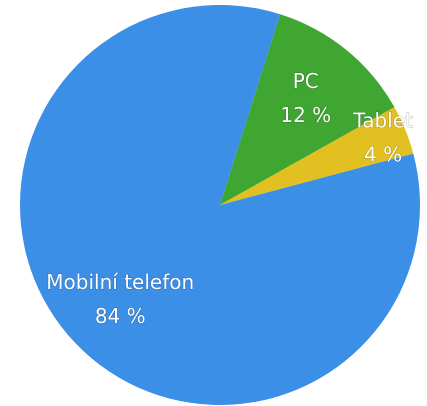 The height and width of the screenshot is (406, 427). What do you see at coordinates (305, 115) in the screenshot?
I see `slice-value-label: 12 %` at bounding box center [305, 115].